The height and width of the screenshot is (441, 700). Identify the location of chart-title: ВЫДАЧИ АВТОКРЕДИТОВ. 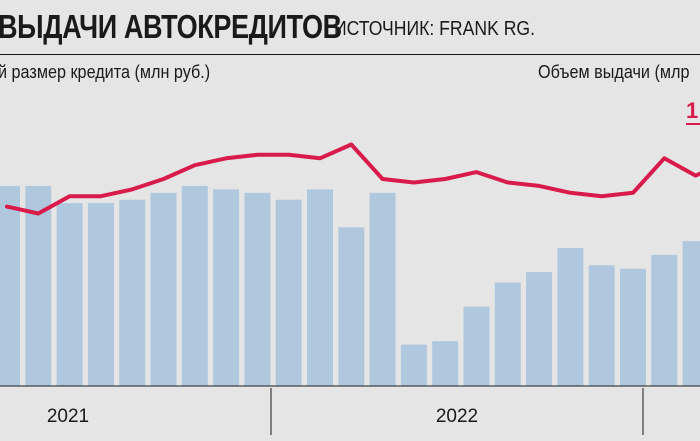
(171, 26).